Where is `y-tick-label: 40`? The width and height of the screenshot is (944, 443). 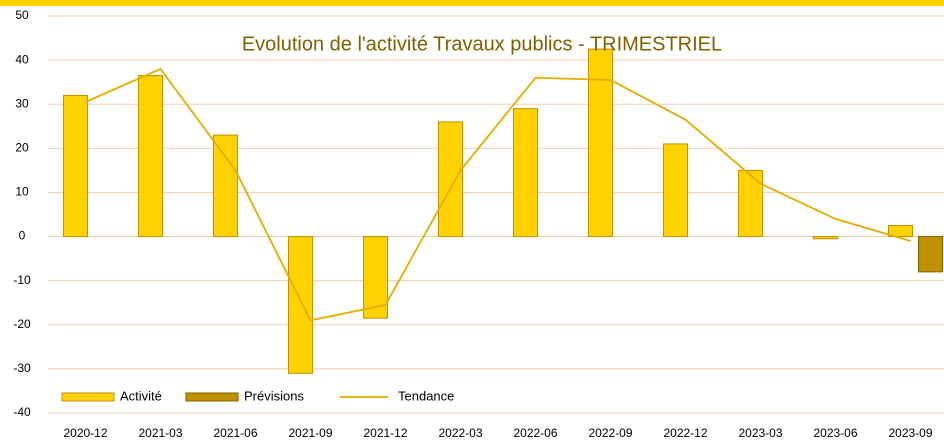 y-tick-label: 40 is located at coordinates (22, 59).